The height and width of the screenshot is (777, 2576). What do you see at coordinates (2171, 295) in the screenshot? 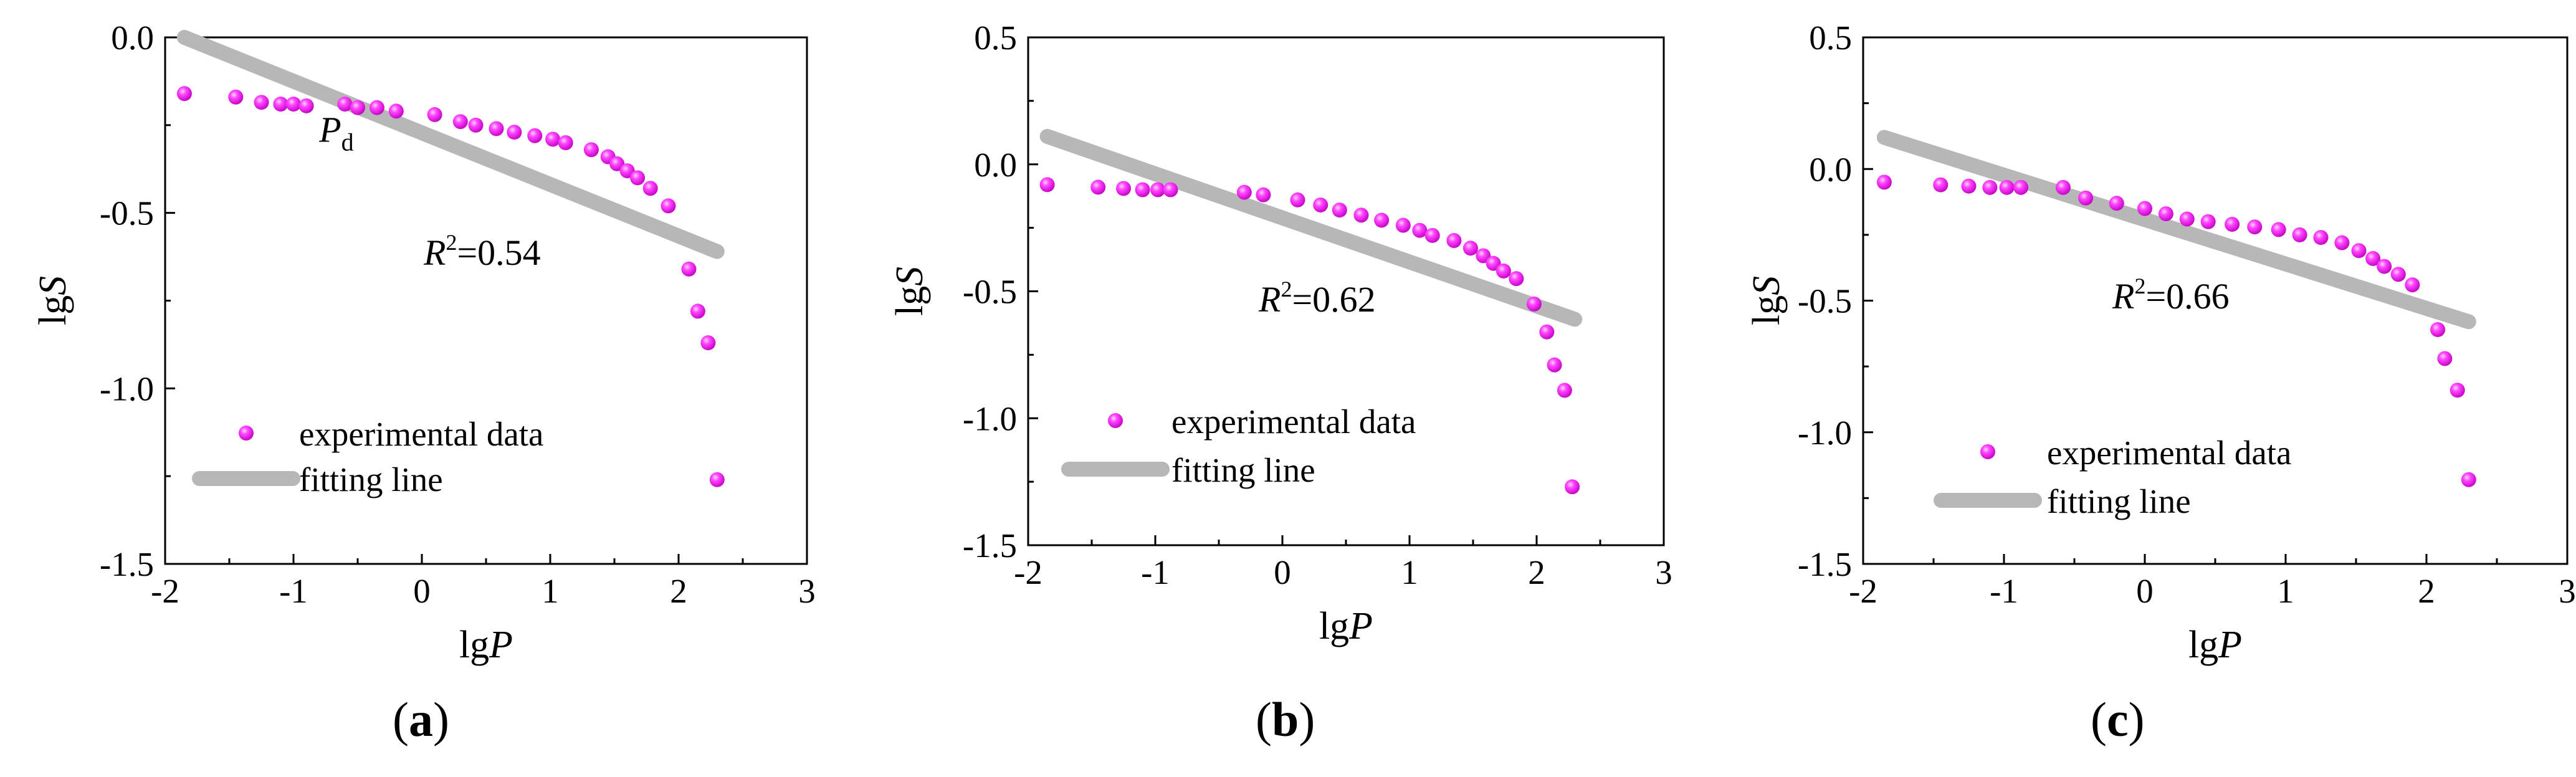
I see `r-squared-annotation: R2=0.66` at bounding box center [2171, 295].